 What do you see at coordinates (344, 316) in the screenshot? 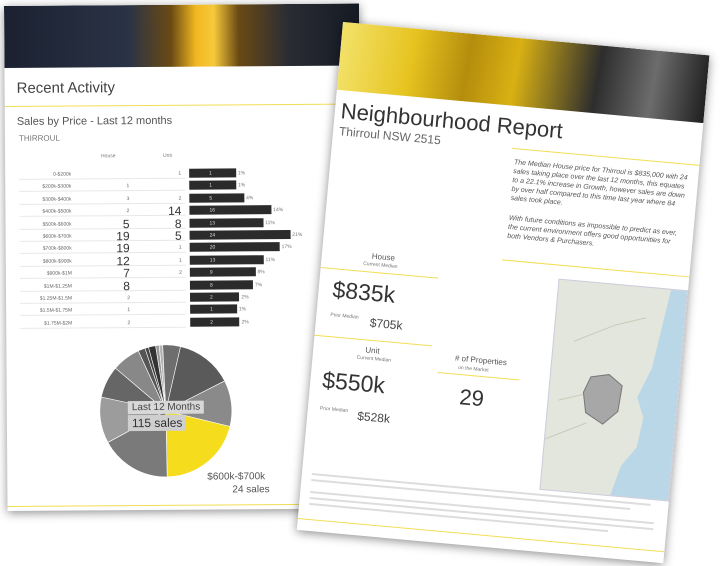
I see `house-prior-label: Prior Median` at bounding box center [344, 316].